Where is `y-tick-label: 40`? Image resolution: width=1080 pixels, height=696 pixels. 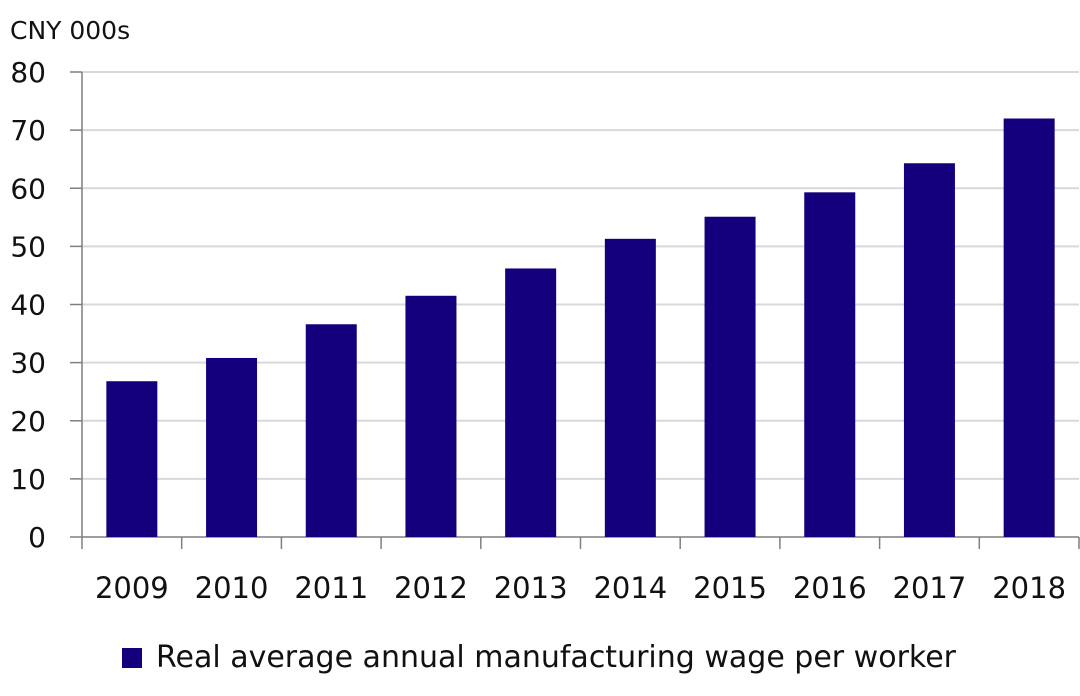
y-tick-label: 40 is located at coordinates (28, 305).